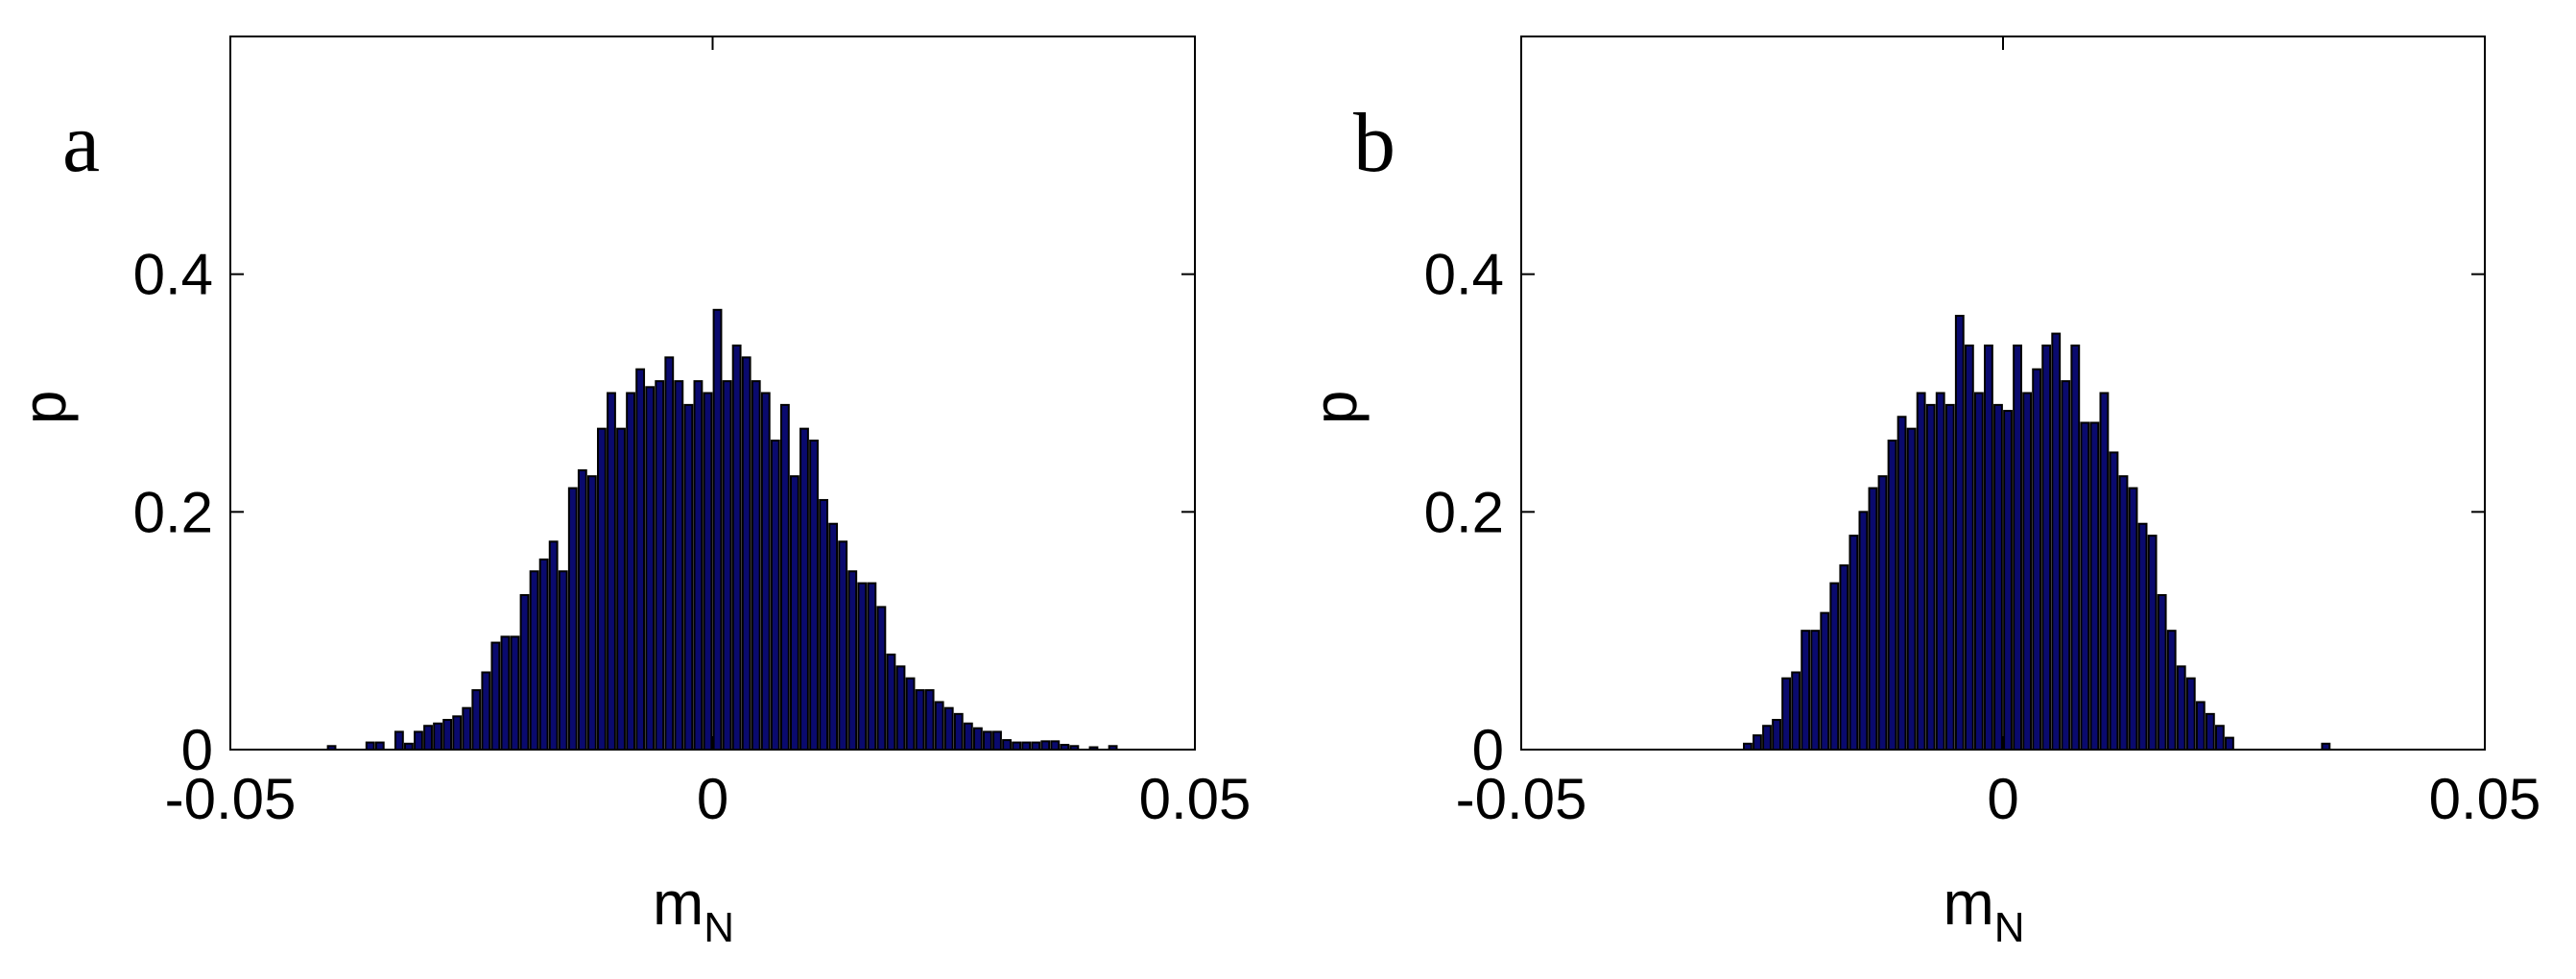 Image resolution: width=2576 pixels, height=979 pixels. I want to click on y-tick-label-a-1: 0.2, so click(173, 512).